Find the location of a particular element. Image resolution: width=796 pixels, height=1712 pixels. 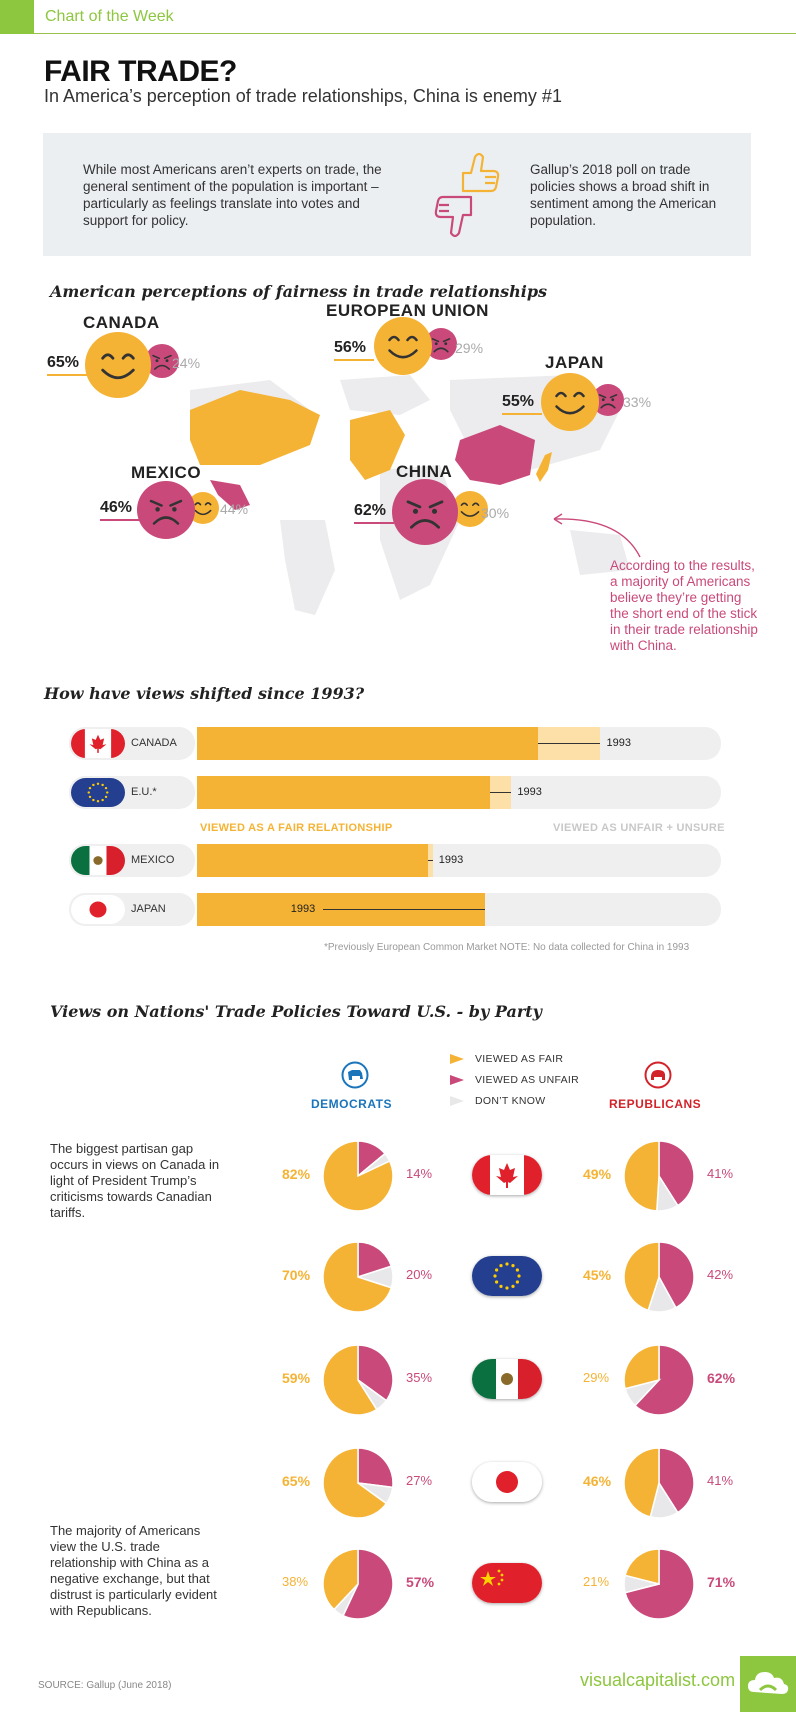

big-pct-mexico: 46% is located at coordinates (120, 510).